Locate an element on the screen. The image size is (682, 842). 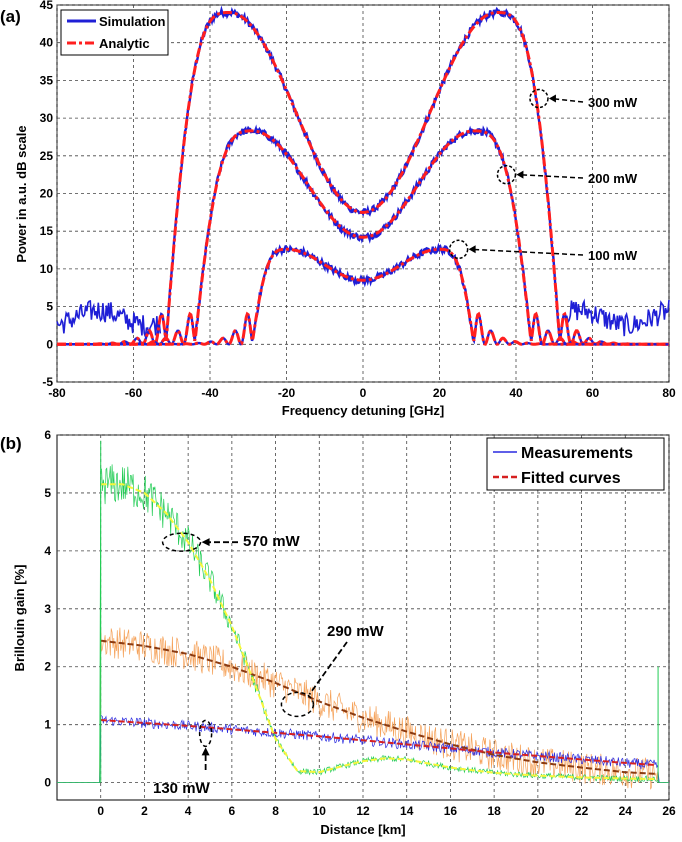
fitted-series-290mw is located at coordinates (378, 707).